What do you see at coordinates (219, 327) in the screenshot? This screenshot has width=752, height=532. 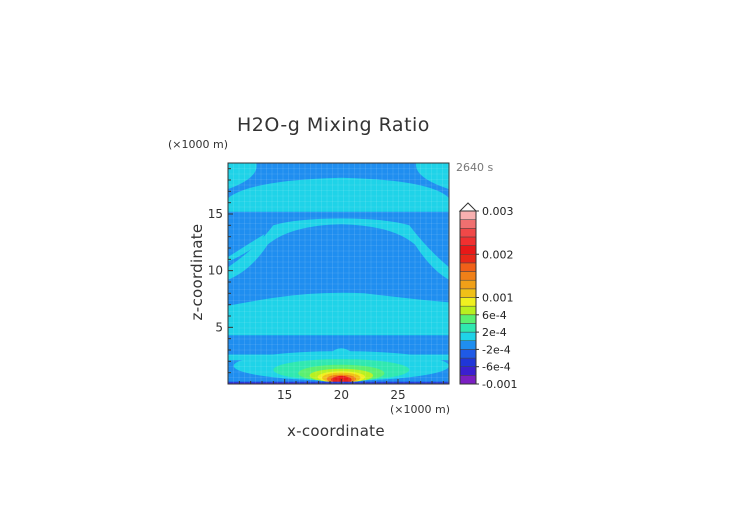 I see `y-tick-label: 5` at bounding box center [219, 327].